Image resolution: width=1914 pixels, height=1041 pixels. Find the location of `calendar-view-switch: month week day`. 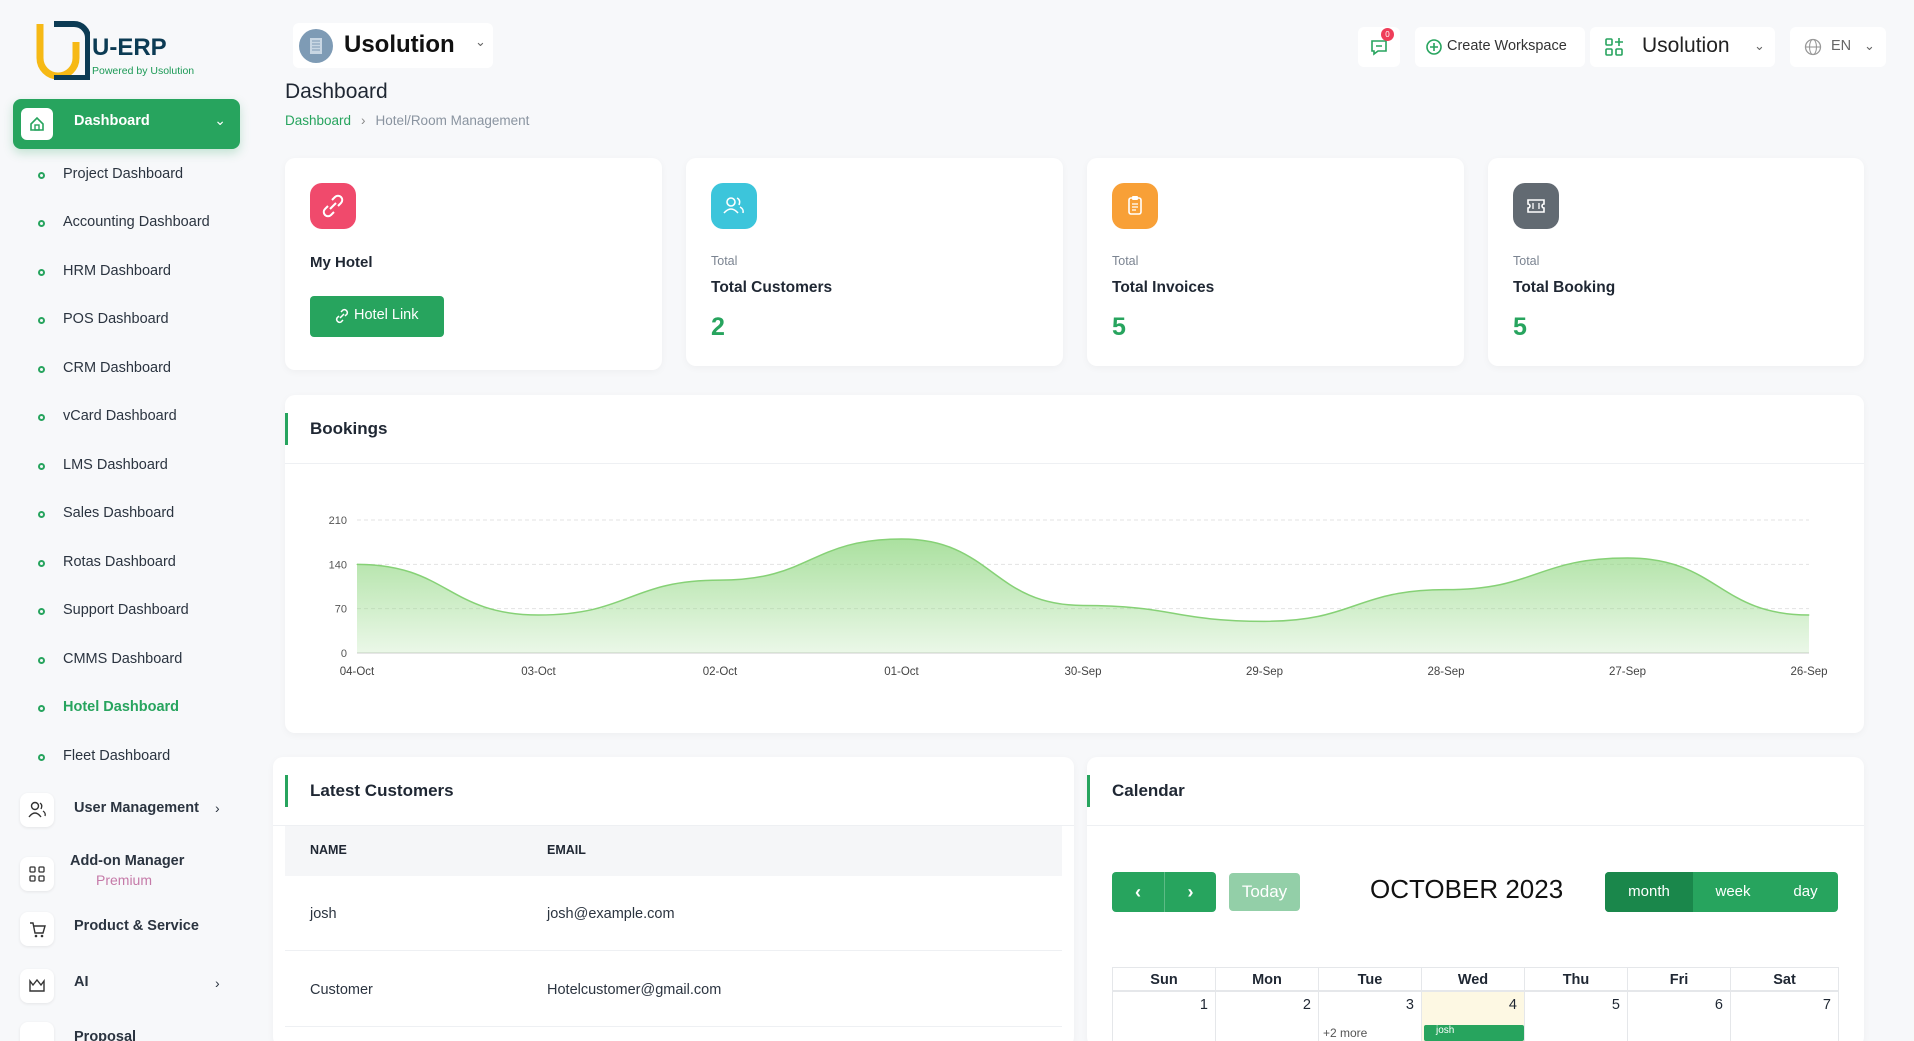

calendar-view-switch: month week day is located at coordinates (1721, 892).